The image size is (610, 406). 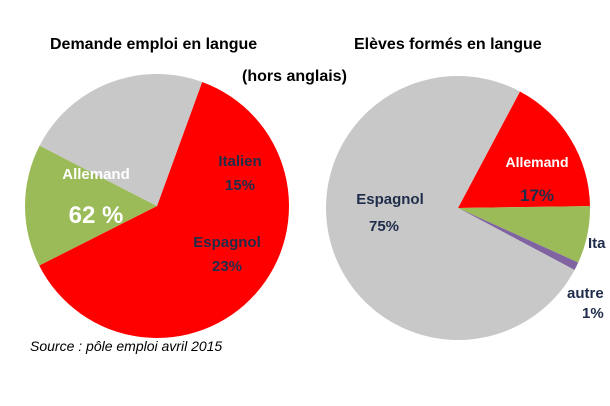 What do you see at coordinates (597, 243) in the screenshot?
I see `slice-label-italien-eleves: Ita` at bounding box center [597, 243].